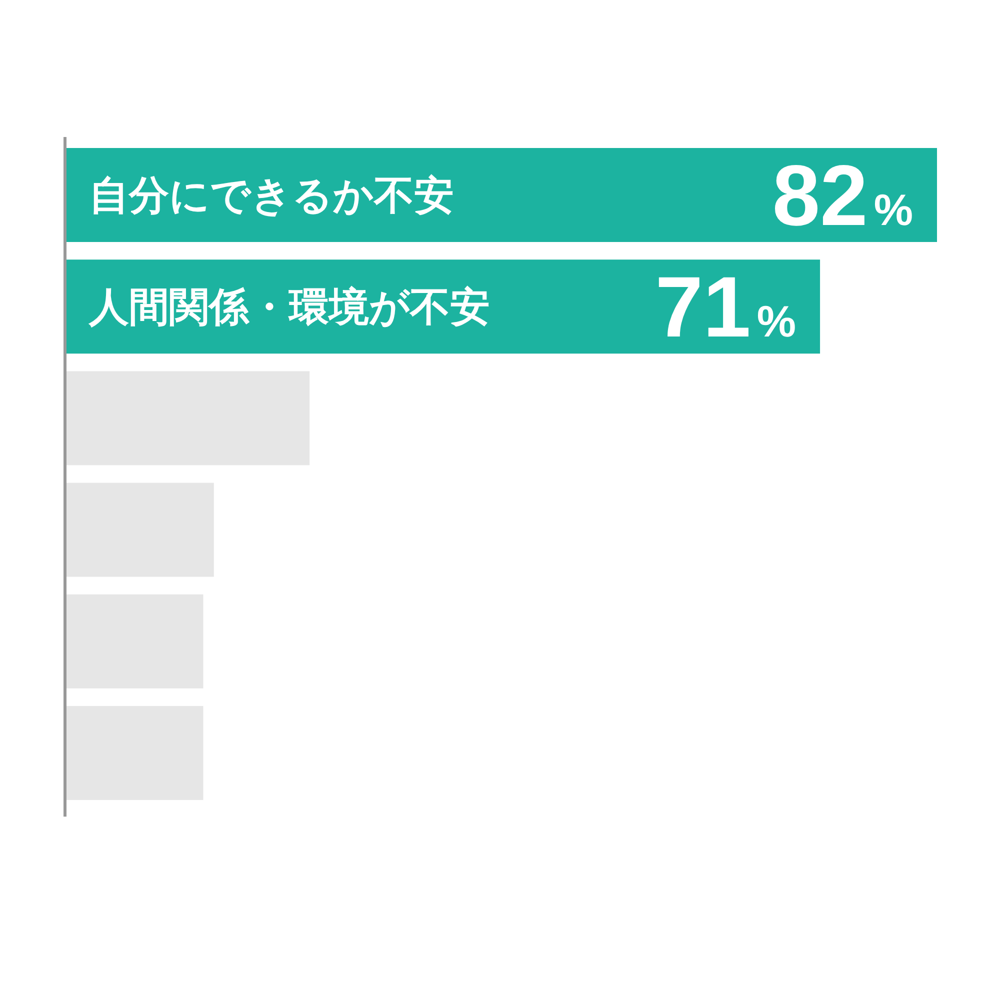  What do you see at coordinates (289, 308) in the screenshot?
I see `y-tick-label: 人間関係・環境が不安` at bounding box center [289, 308].